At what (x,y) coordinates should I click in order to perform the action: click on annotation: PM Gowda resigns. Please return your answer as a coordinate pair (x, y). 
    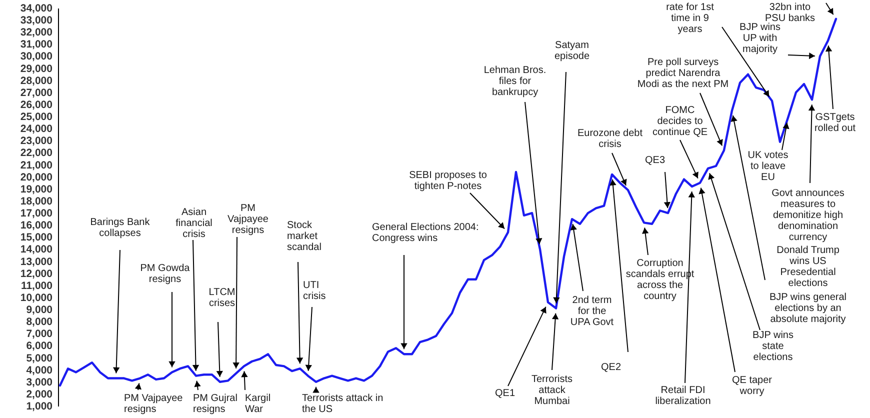
    Looking at the image, I should click on (165, 274).